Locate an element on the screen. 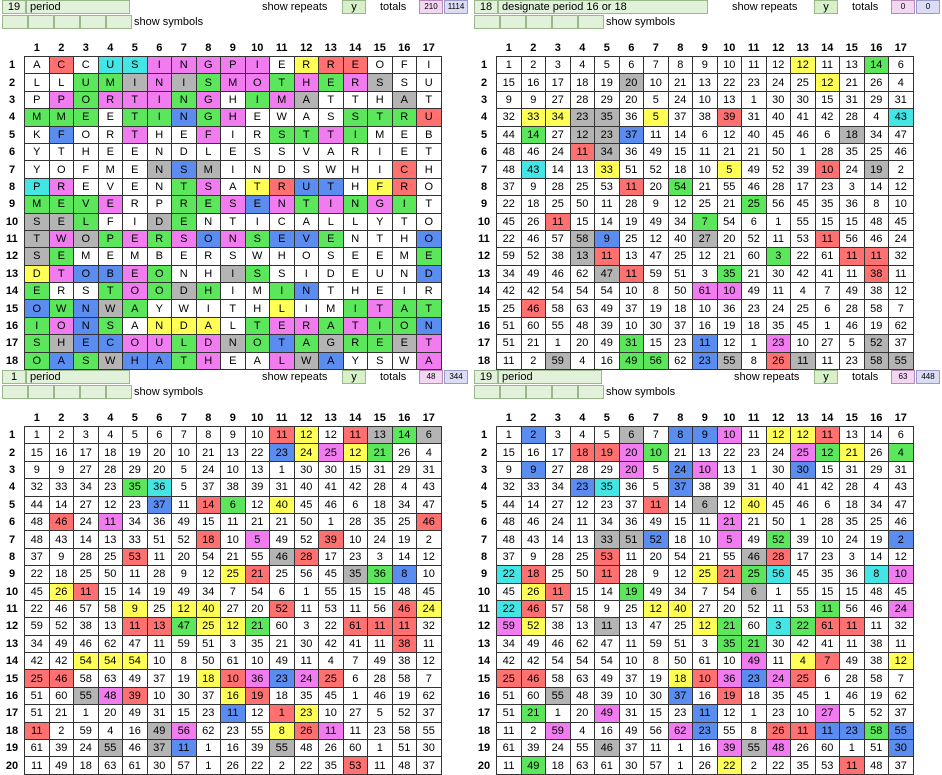  symbol-input is located at coordinates (41, 392).